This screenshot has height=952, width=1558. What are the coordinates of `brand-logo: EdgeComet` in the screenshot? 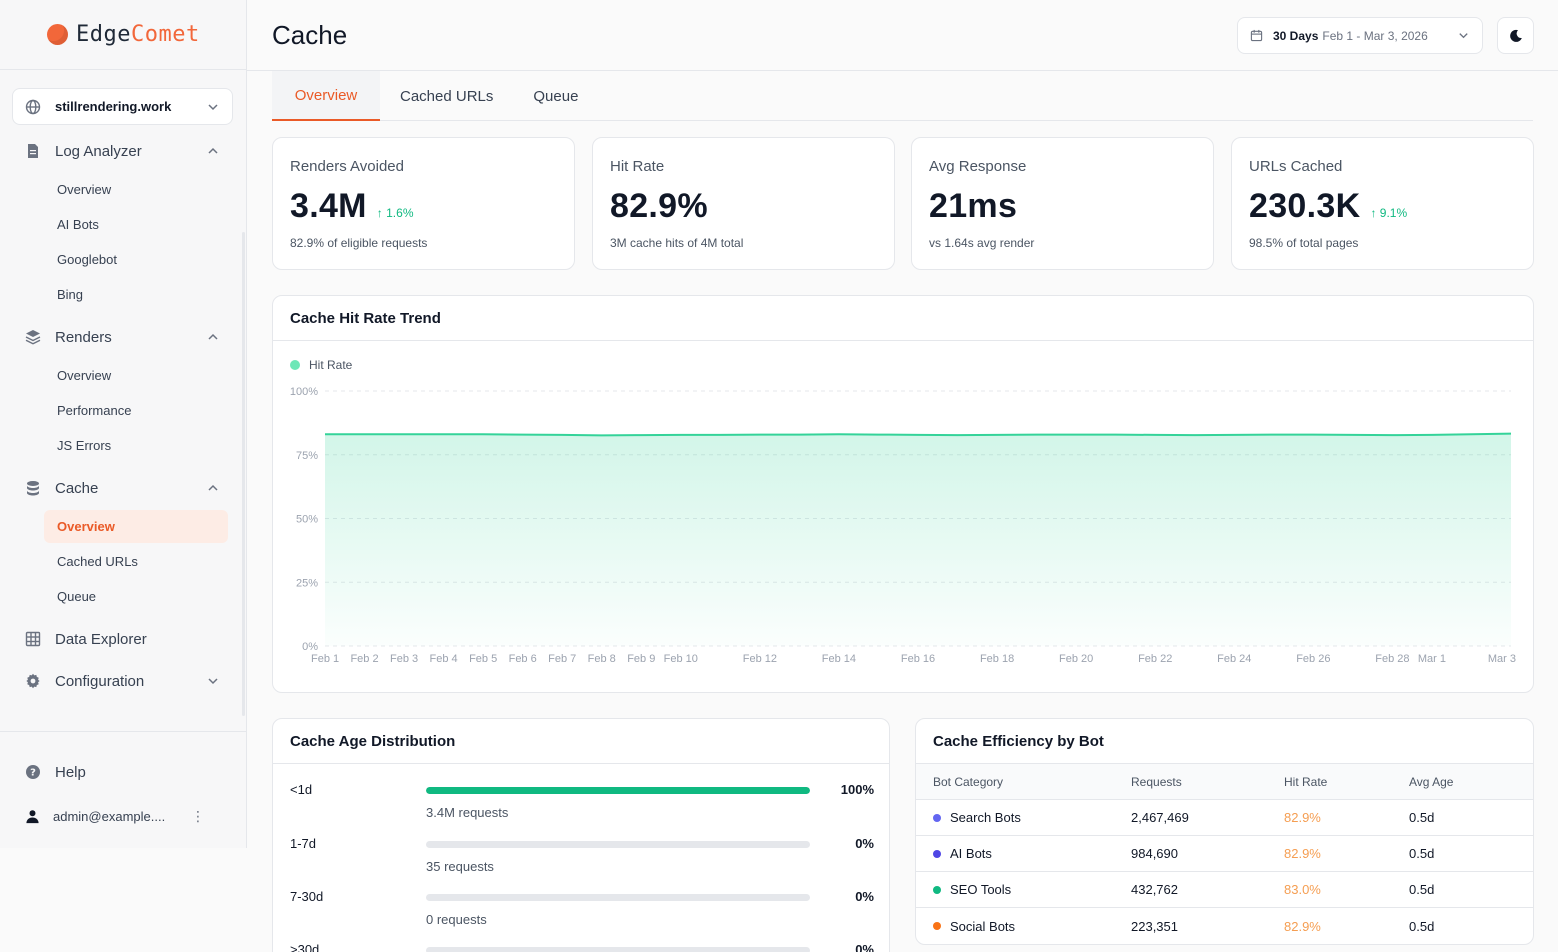 It's located at (123, 35).